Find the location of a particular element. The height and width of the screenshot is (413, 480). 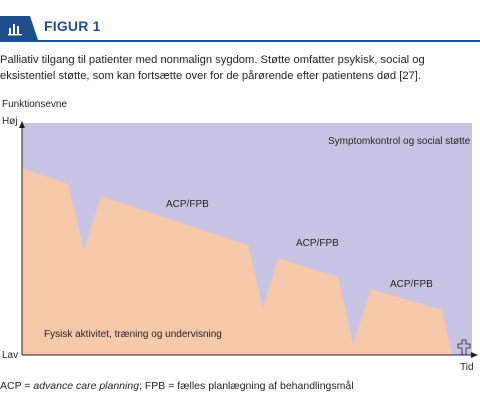

y-high-label: Høj is located at coordinates (10, 121).